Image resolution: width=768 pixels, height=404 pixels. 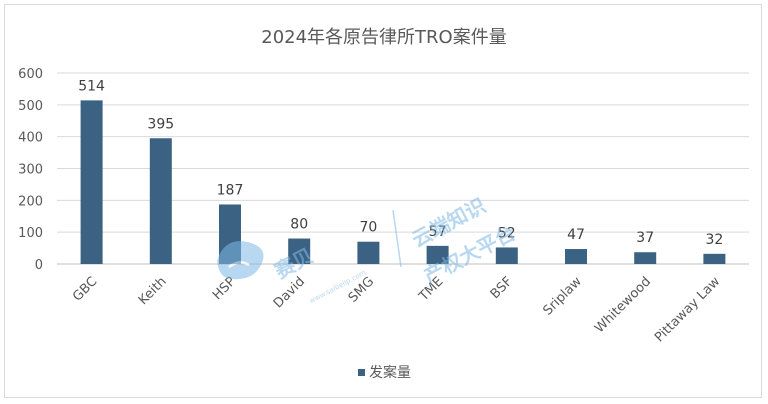 I want to click on bar-whitewood, so click(x=645, y=258).